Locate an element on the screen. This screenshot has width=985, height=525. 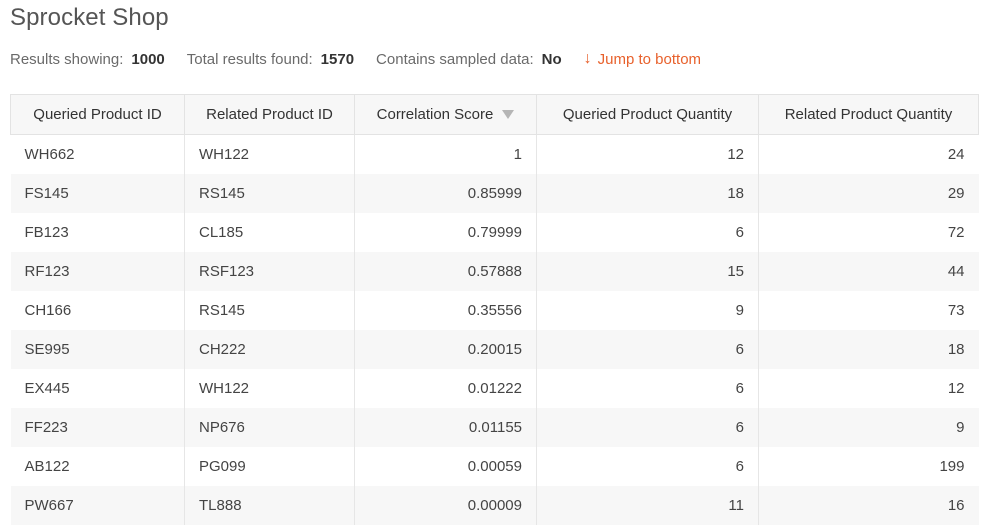
queried-product-quantity-cell: 11 is located at coordinates (647, 505).